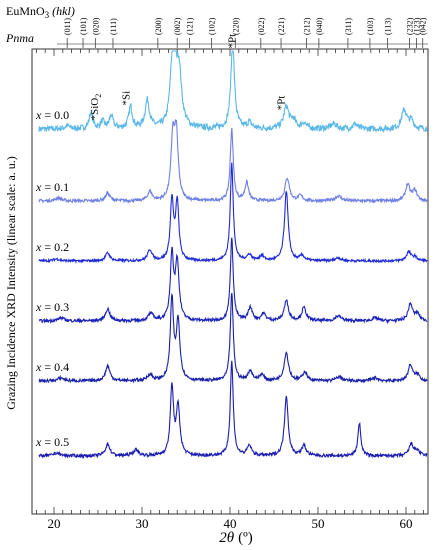 Image resolution: width=438 pixels, height=550 pixels. Describe the element at coordinates (127, 98) in the screenshot. I see `peak-annotation: *Si` at that location.